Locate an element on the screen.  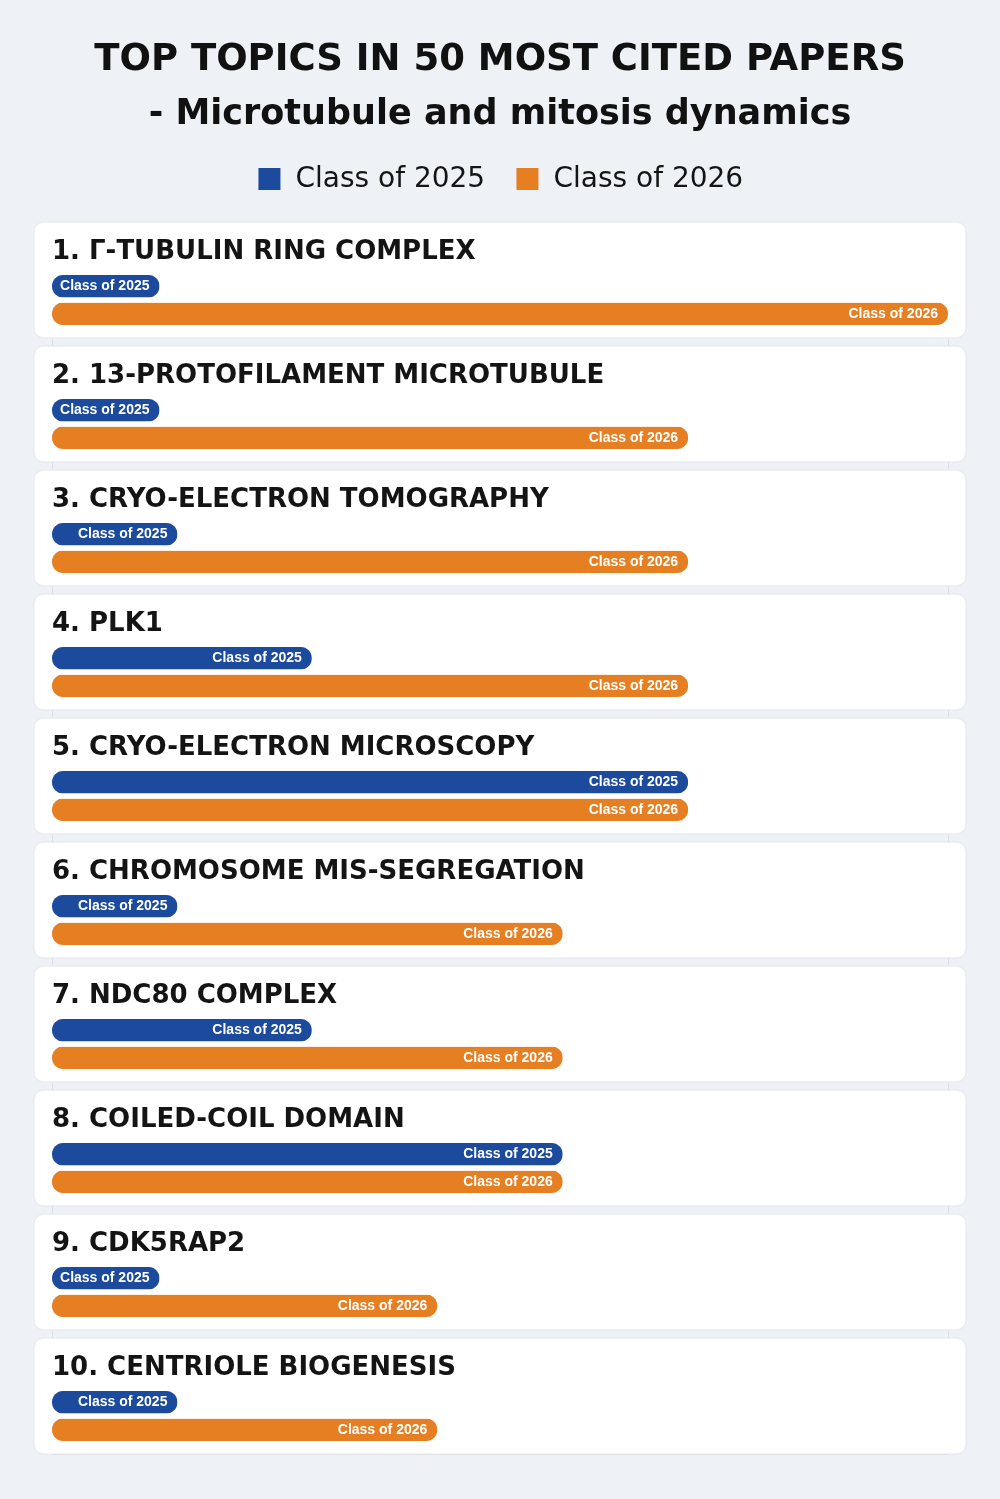
y-tick-label: 7. NDC80 COMPLEX is located at coordinates (195, 994).